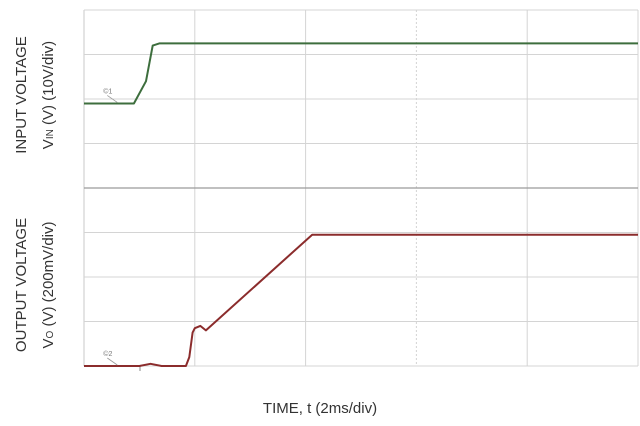  Describe the element at coordinates (361, 73) in the screenshot. I see `input-trace` at that location.